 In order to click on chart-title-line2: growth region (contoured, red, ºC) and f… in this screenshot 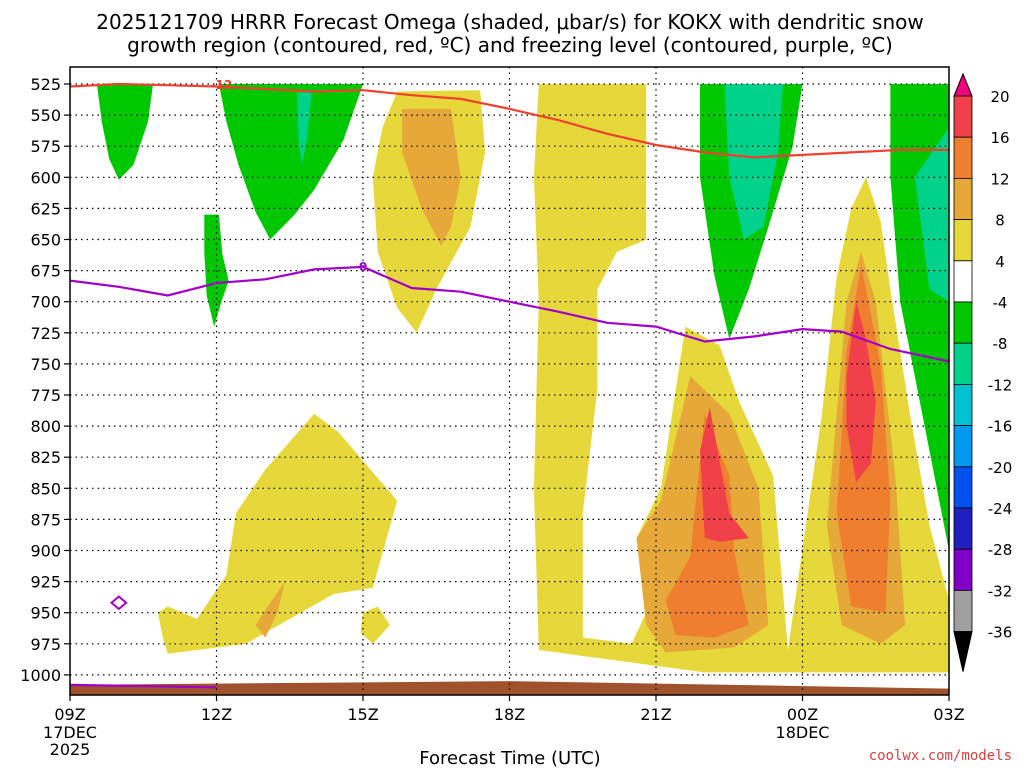, I will do `click(510, 45)`.